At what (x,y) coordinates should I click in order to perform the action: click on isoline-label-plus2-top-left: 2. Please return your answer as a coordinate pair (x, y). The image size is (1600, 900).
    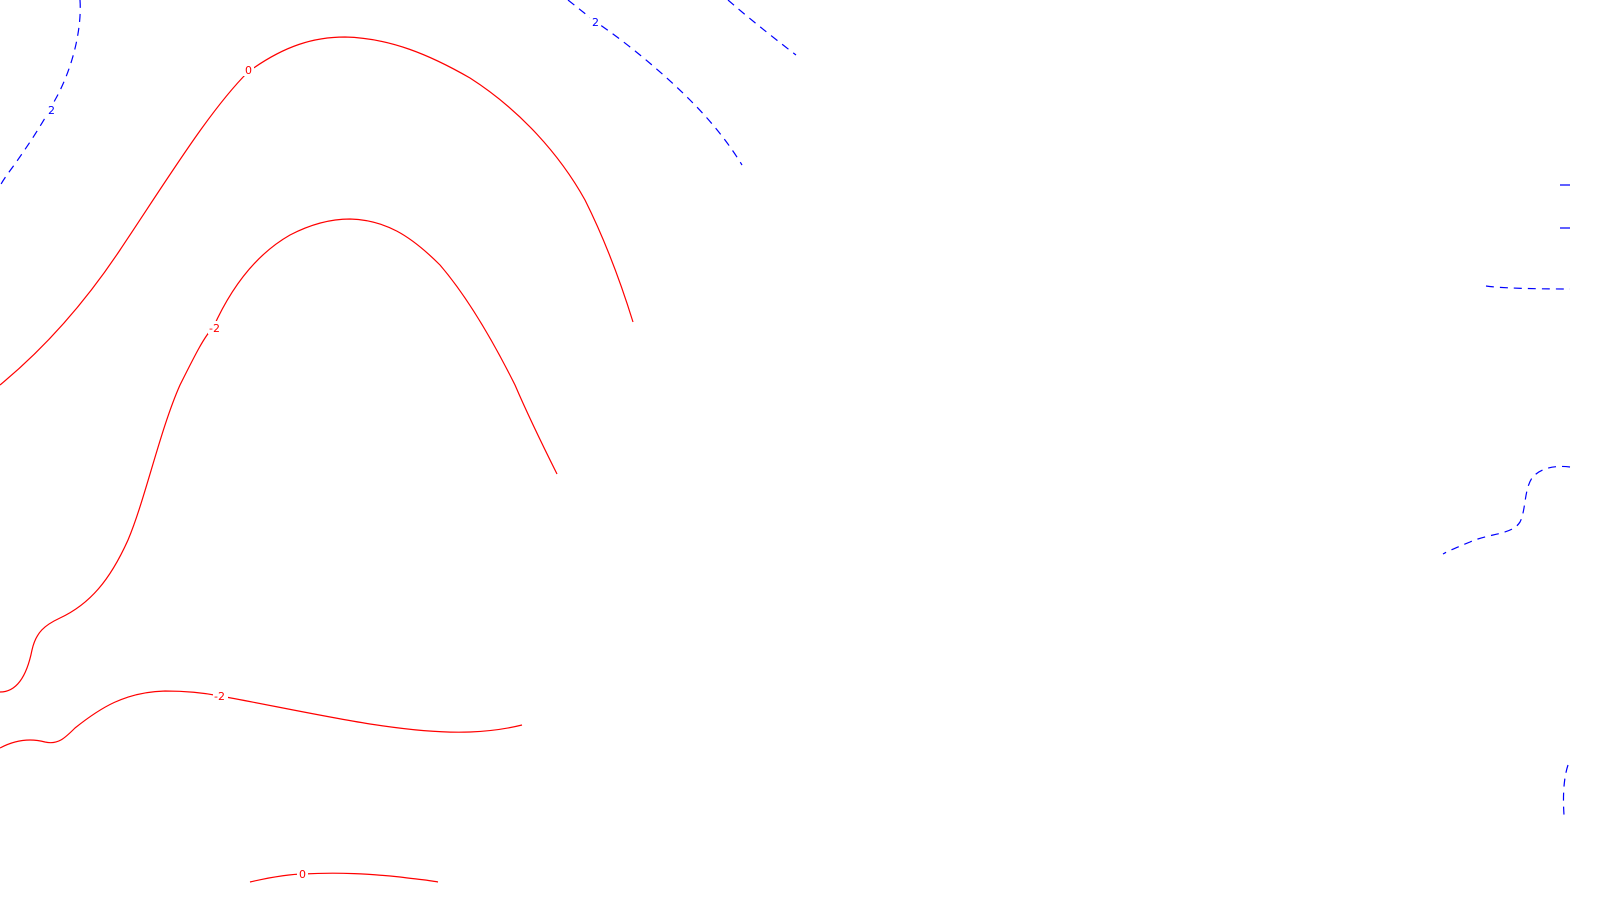
    Looking at the image, I should click on (51, 110).